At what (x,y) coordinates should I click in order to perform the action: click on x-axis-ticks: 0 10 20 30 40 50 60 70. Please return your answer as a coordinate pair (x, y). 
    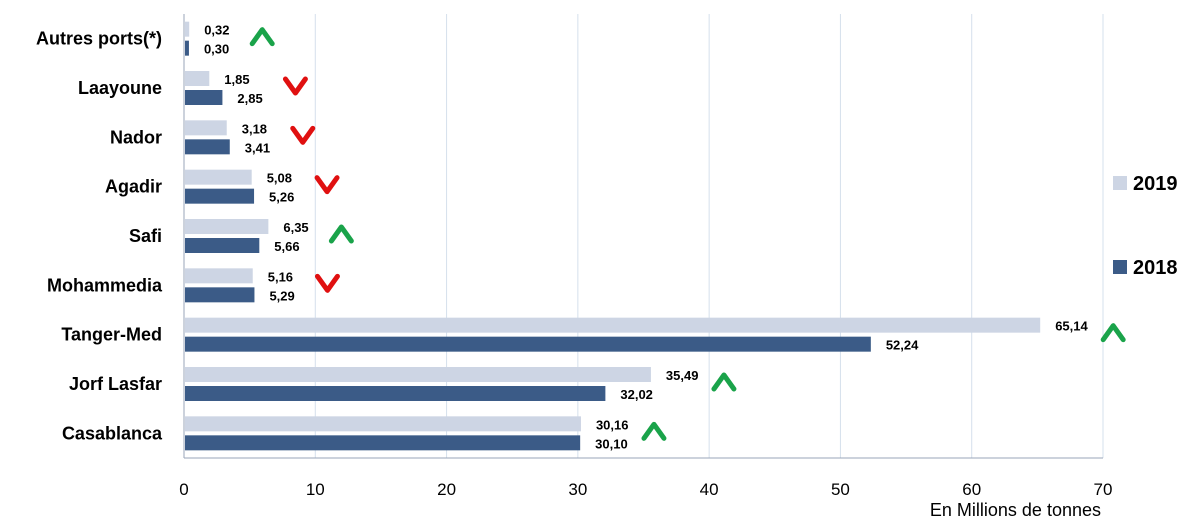
    Looking at the image, I should click on (645, 489).